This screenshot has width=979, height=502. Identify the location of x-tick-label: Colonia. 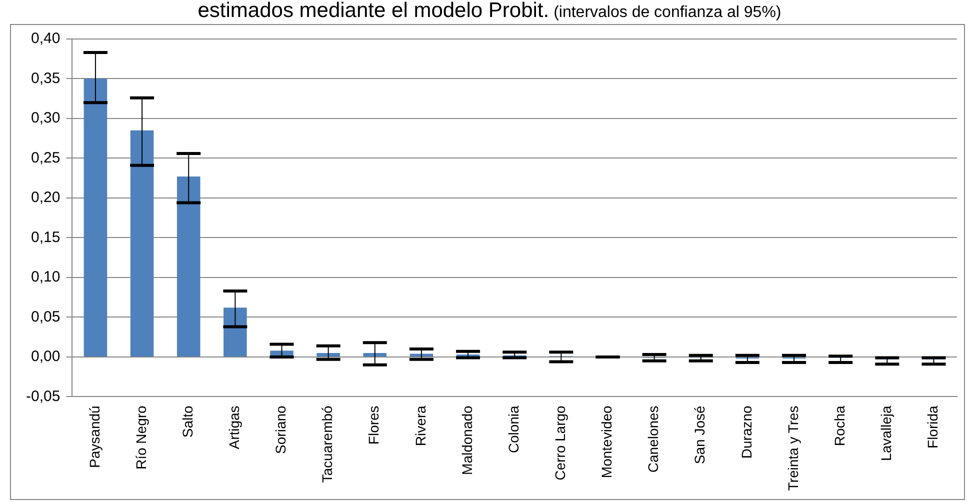
(513, 429).